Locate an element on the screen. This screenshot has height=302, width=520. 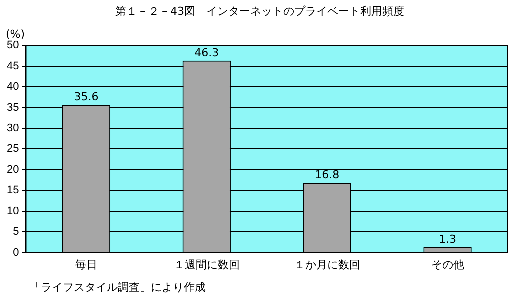
y-axis-title: (%) is located at coordinates (16, 34).